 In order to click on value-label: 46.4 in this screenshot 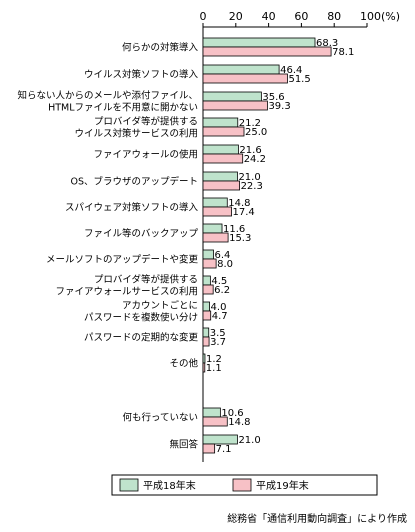, I will do `click(291, 70)`.